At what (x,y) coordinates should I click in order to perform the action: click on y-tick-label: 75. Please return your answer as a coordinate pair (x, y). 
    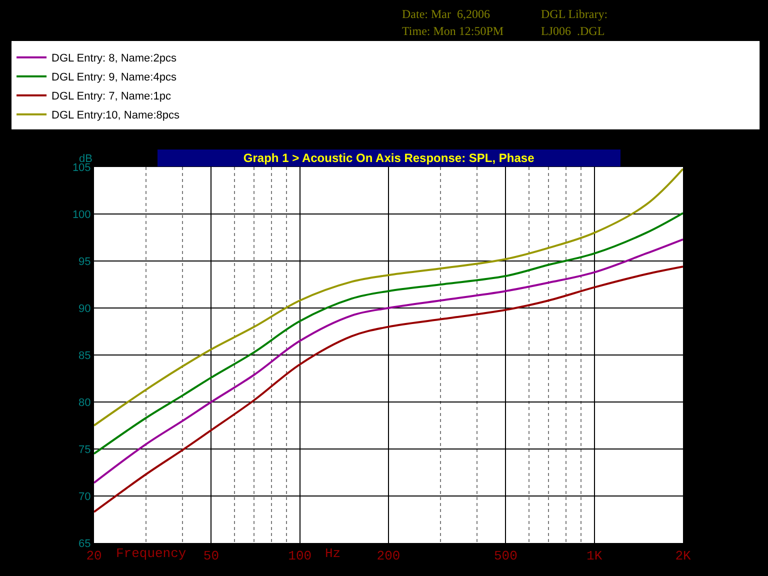
    Looking at the image, I should click on (84, 450).